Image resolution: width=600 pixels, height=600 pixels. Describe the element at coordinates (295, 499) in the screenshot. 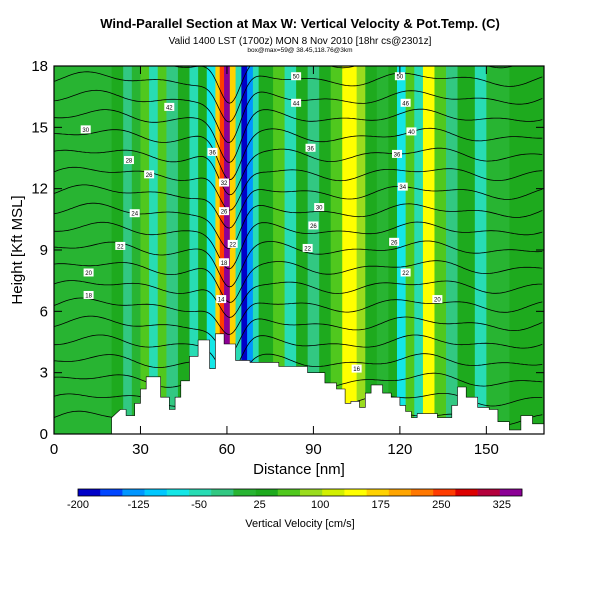

I see `colorbar: -200 -125 -50 25 100 175 250 325` at that location.